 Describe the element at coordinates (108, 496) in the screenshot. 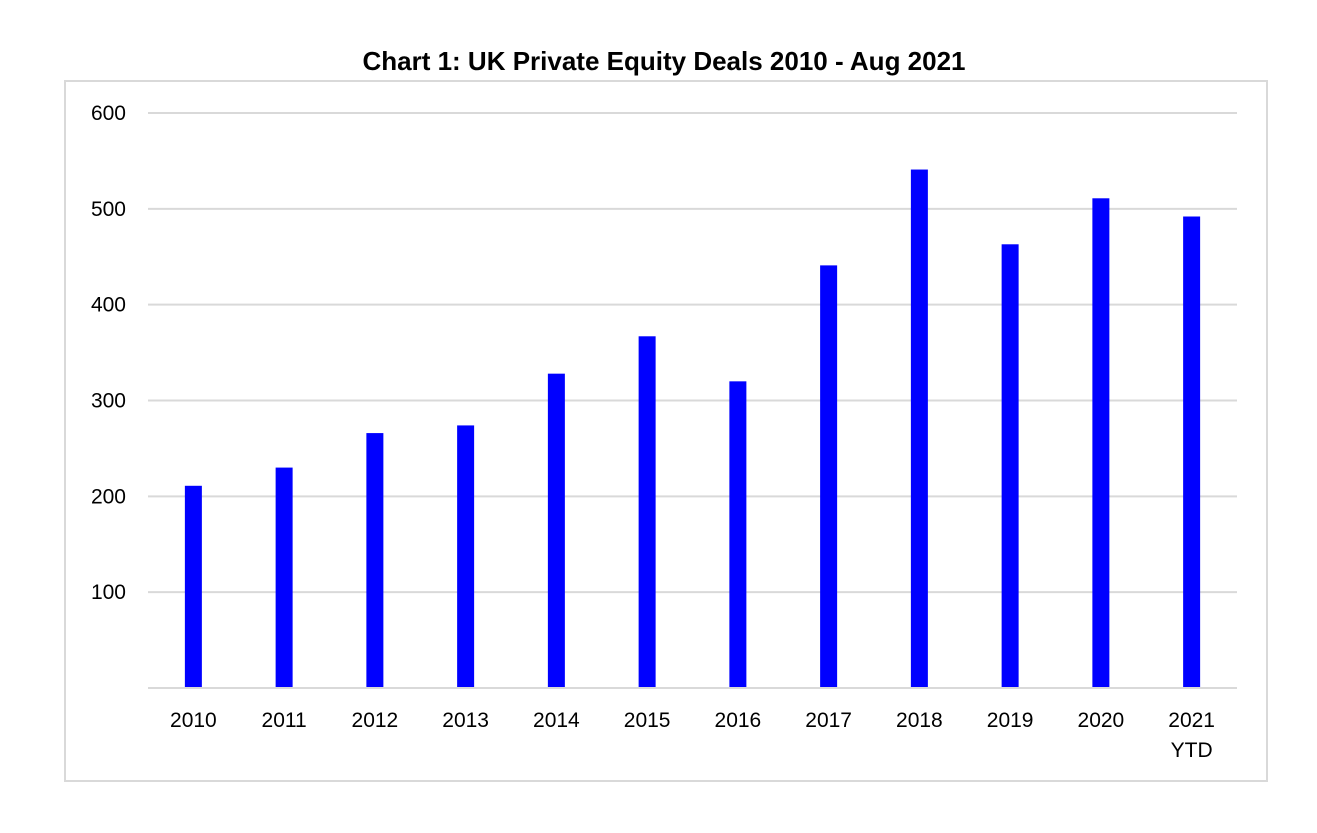

I see `y-tick-label: 200` at that location.